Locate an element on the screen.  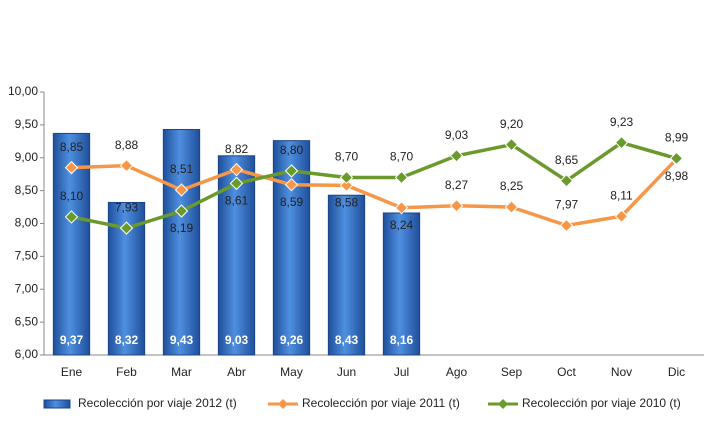
legend-label: Recolección por viaje 2011 (t) is located at coordinates (381, 403).